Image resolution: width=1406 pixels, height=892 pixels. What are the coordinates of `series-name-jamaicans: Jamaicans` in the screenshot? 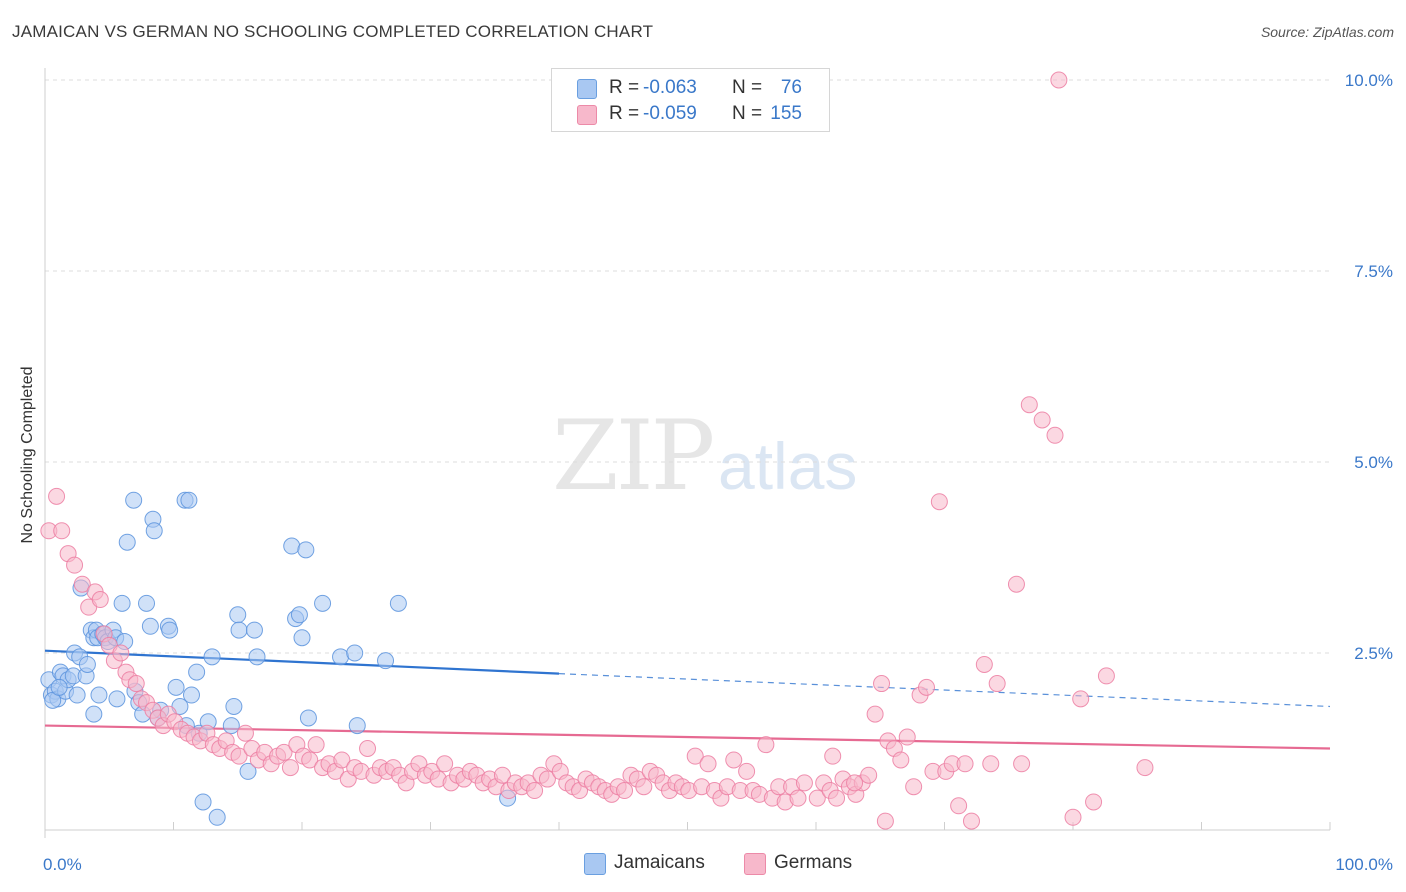 It's located at (659, 862).